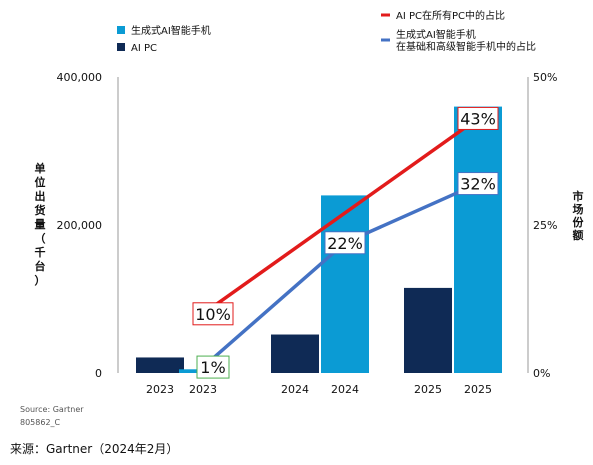 This screenshot has width=593, height=465. I want to click on axis-title-char: （, so click(40, 238).